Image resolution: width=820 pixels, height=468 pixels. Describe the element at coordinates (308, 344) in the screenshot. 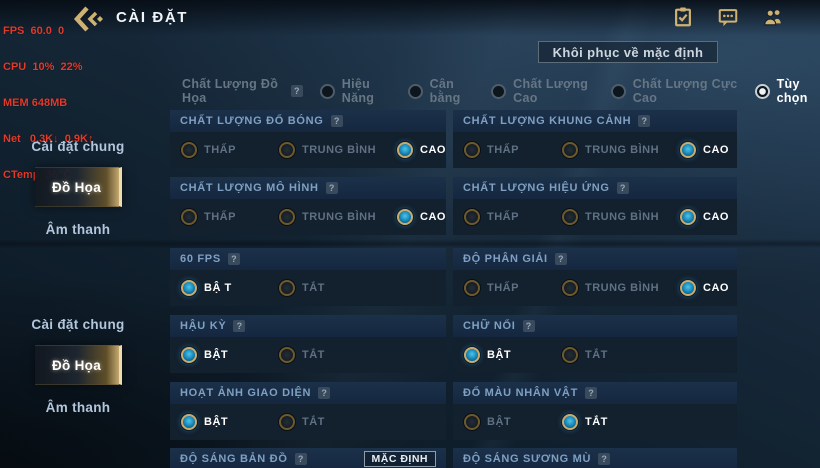

I see `panel-post-processing: HẬU KỲ ? BẬT TẮT` at that location.